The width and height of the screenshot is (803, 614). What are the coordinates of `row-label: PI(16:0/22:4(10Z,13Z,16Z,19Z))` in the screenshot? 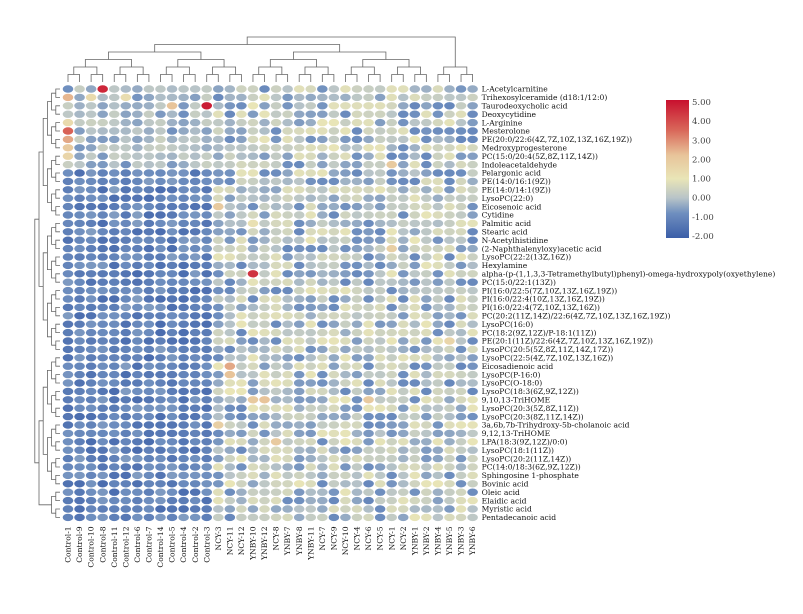 It's located at (543, 299).